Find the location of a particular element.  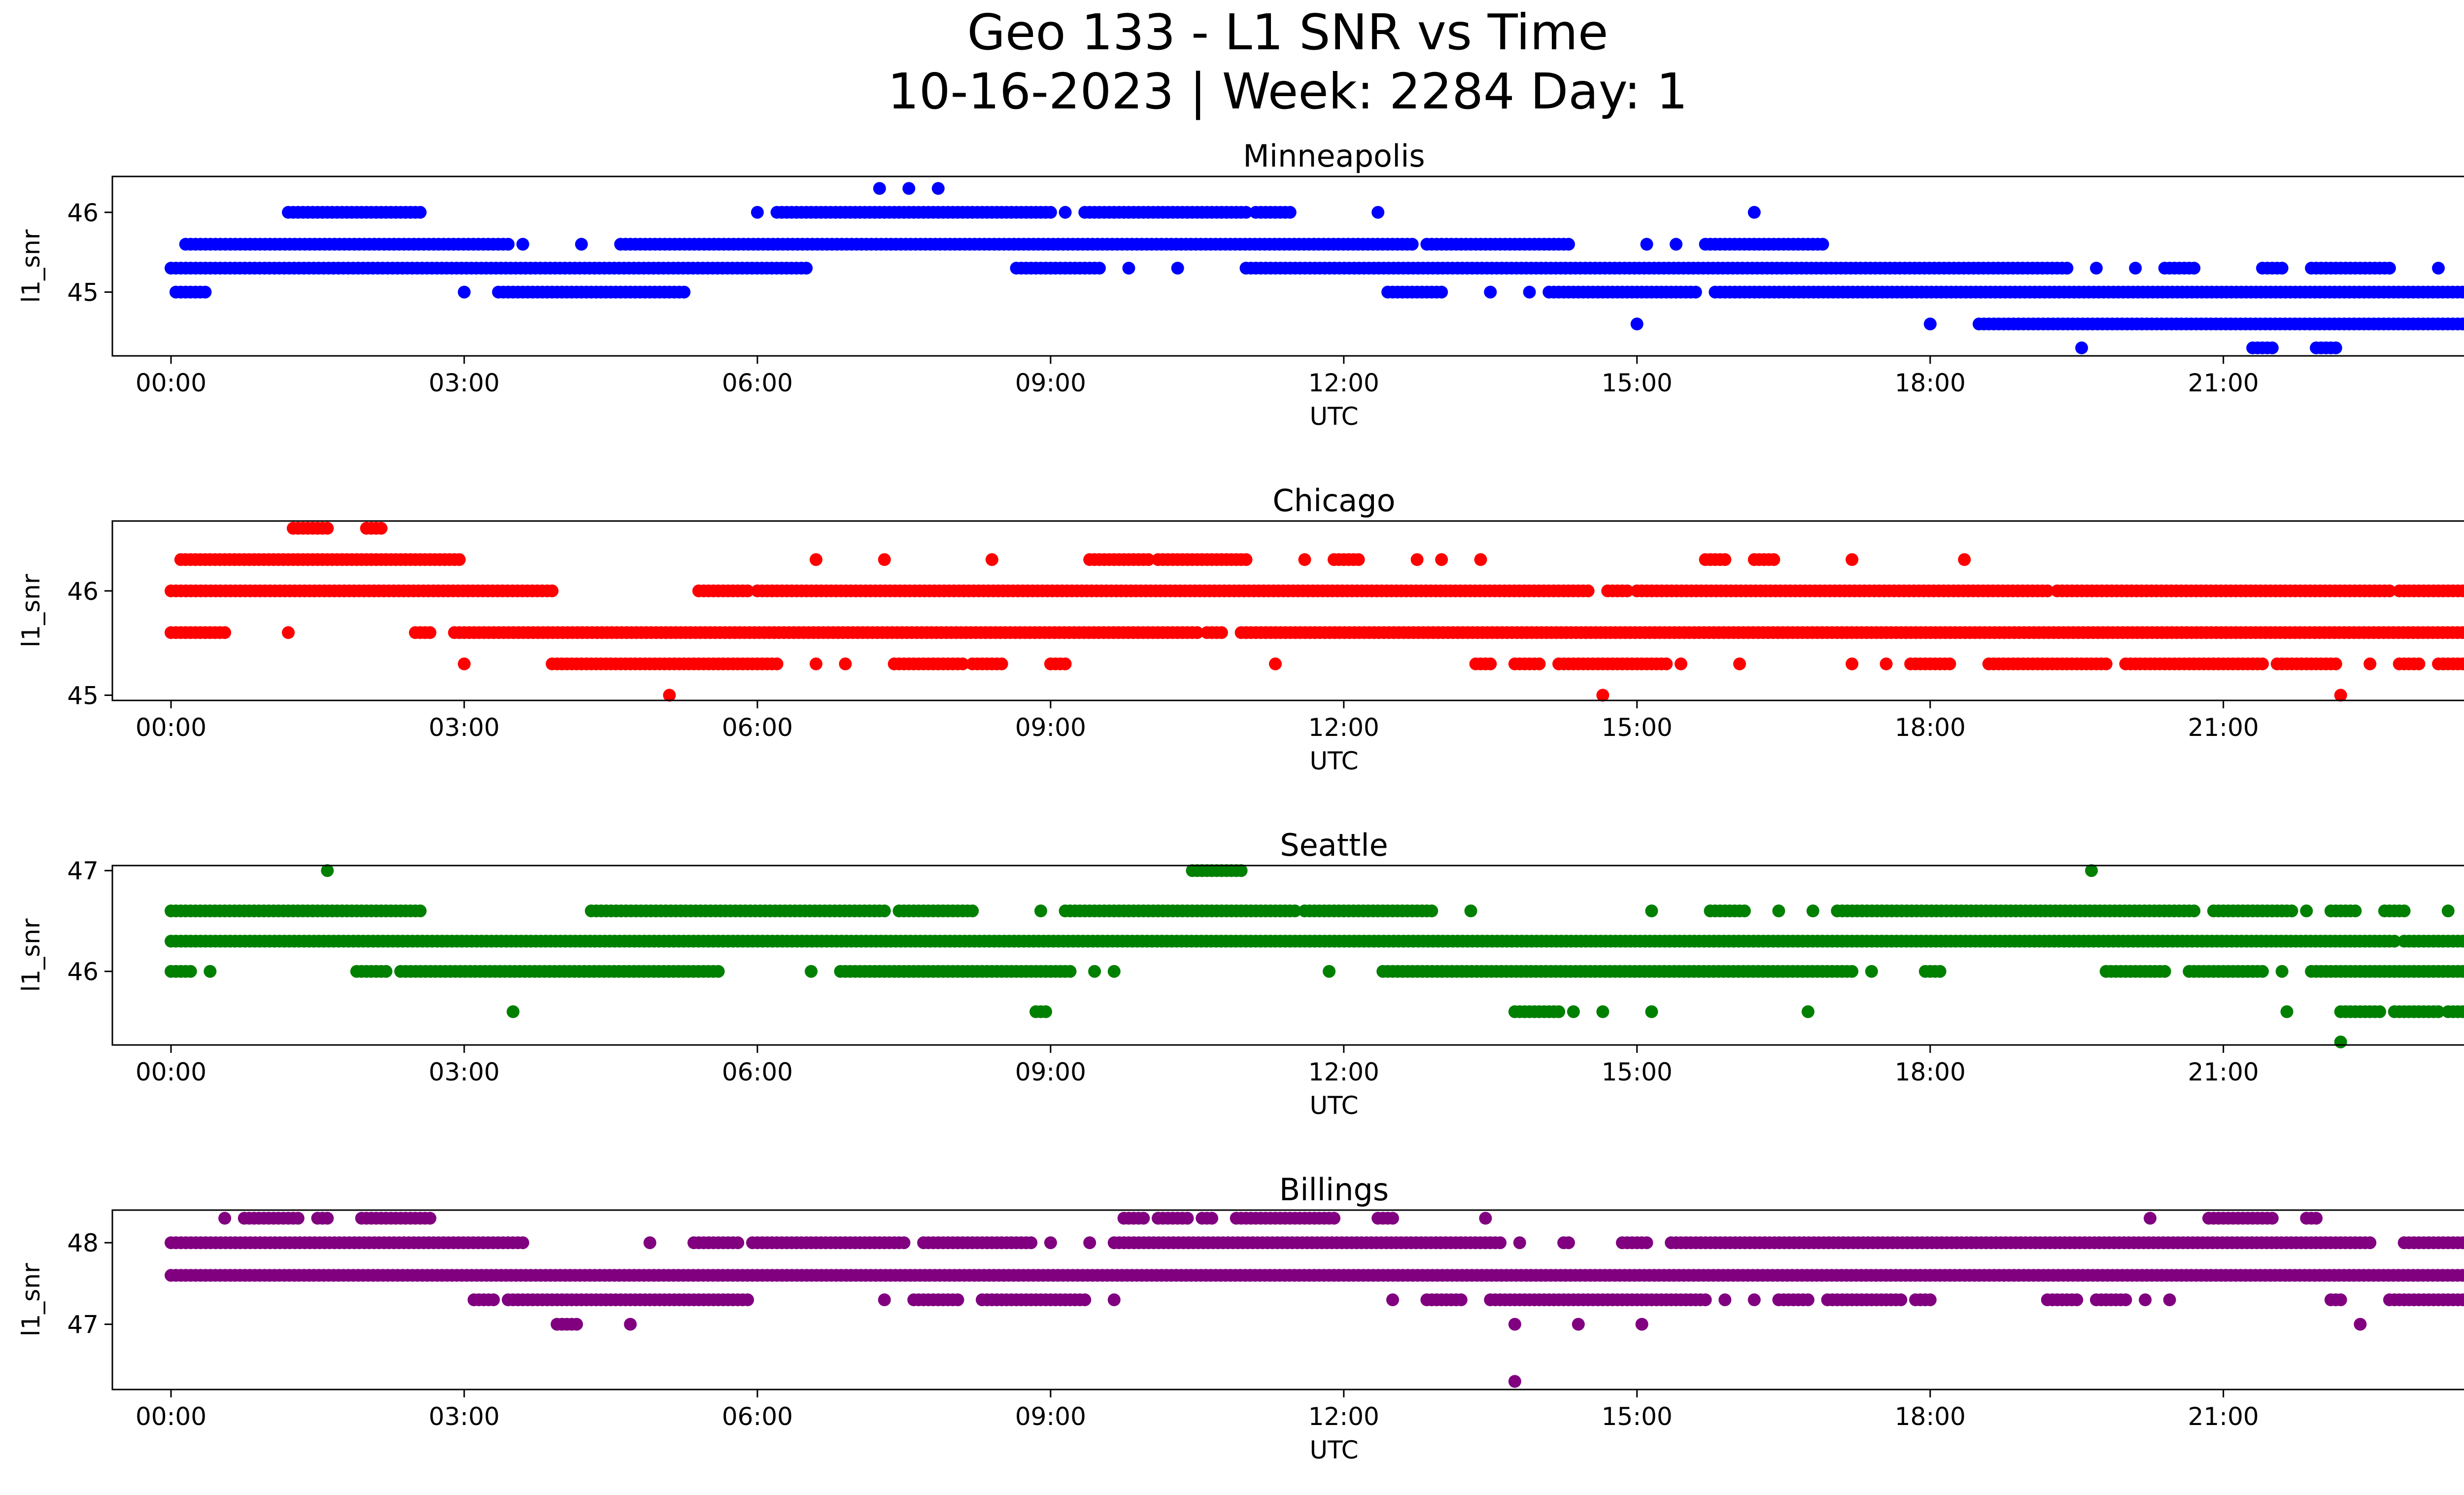

y-tick-label: 46 is located at coordinates (83, 213).